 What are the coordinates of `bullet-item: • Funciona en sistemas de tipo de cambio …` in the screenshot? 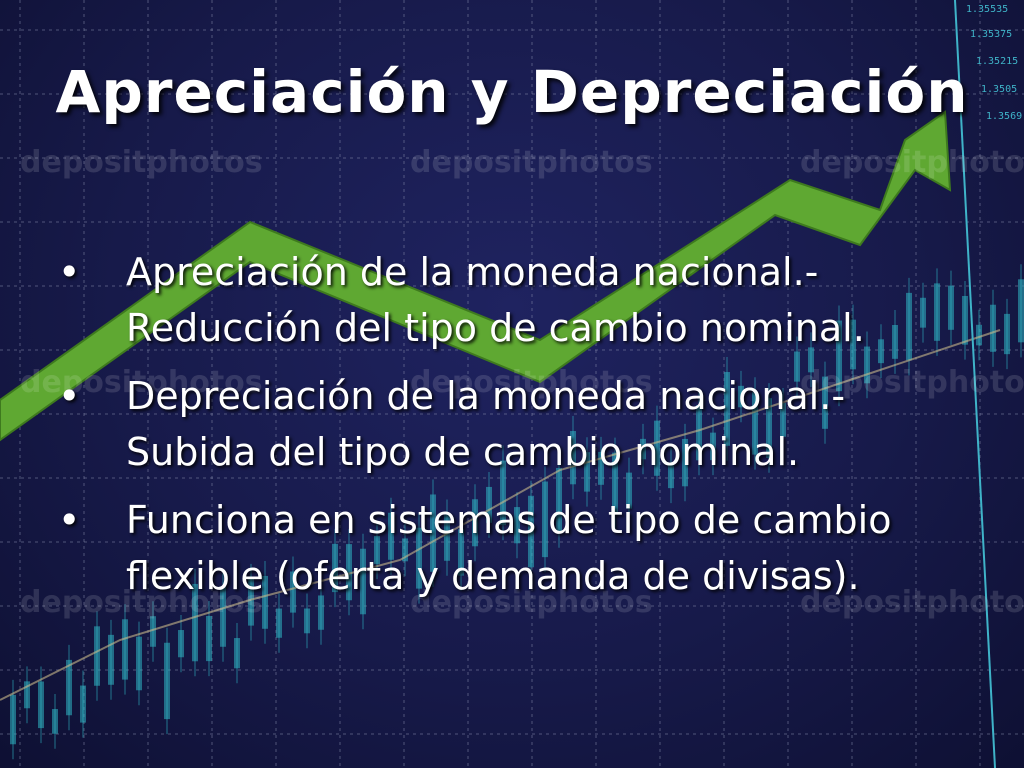 It's located at (508, 548).